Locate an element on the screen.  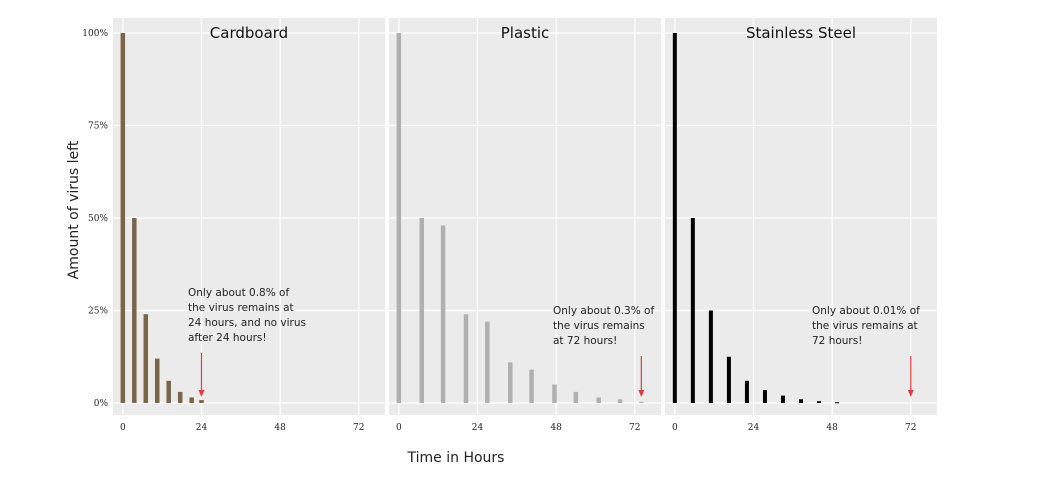
annotation-line: after 24 hours! is located at coordinates (227, 338).